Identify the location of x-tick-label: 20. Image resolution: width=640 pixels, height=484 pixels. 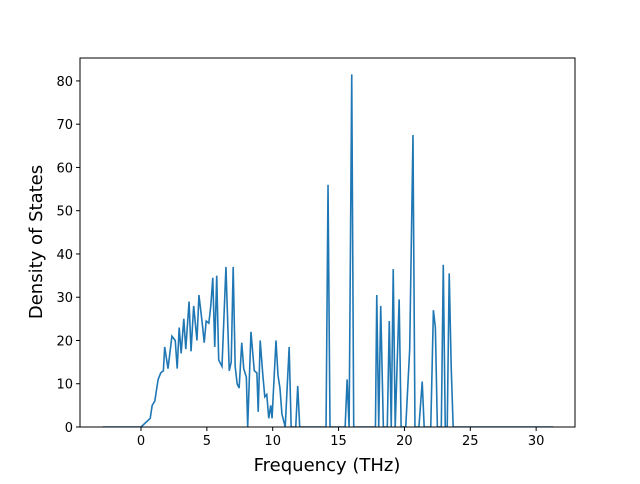
(404, 441).